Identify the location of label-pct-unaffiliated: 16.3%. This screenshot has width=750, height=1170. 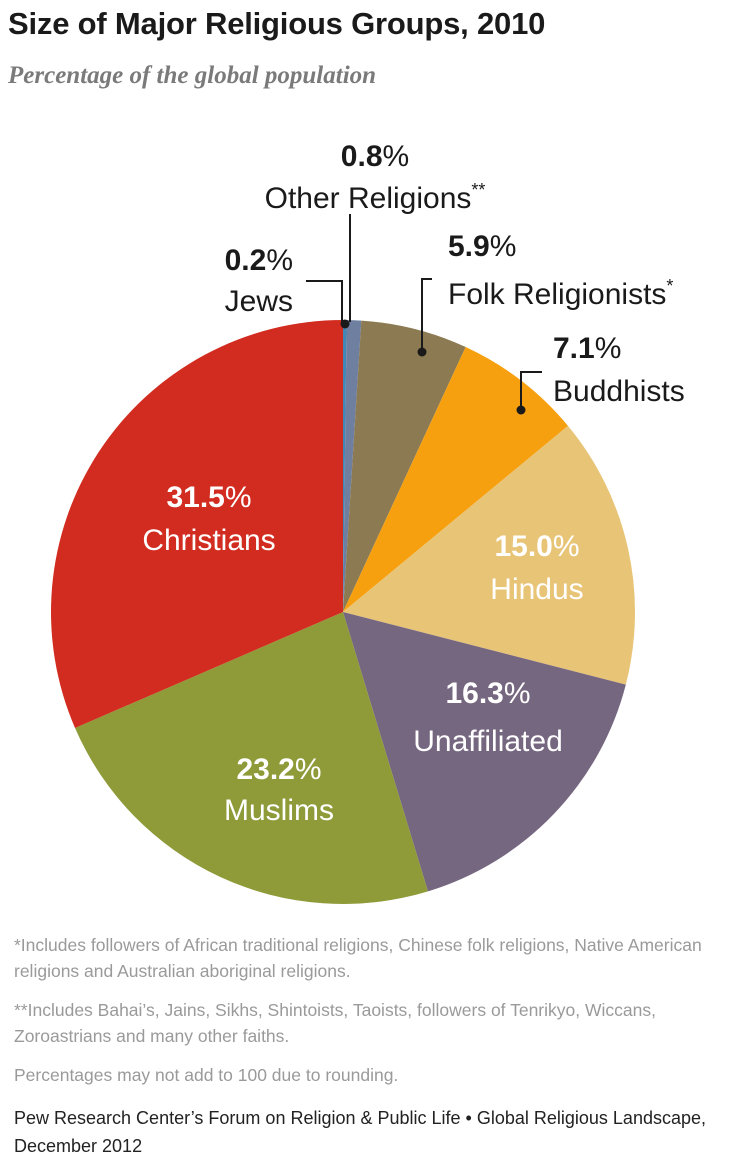
(487, 693).